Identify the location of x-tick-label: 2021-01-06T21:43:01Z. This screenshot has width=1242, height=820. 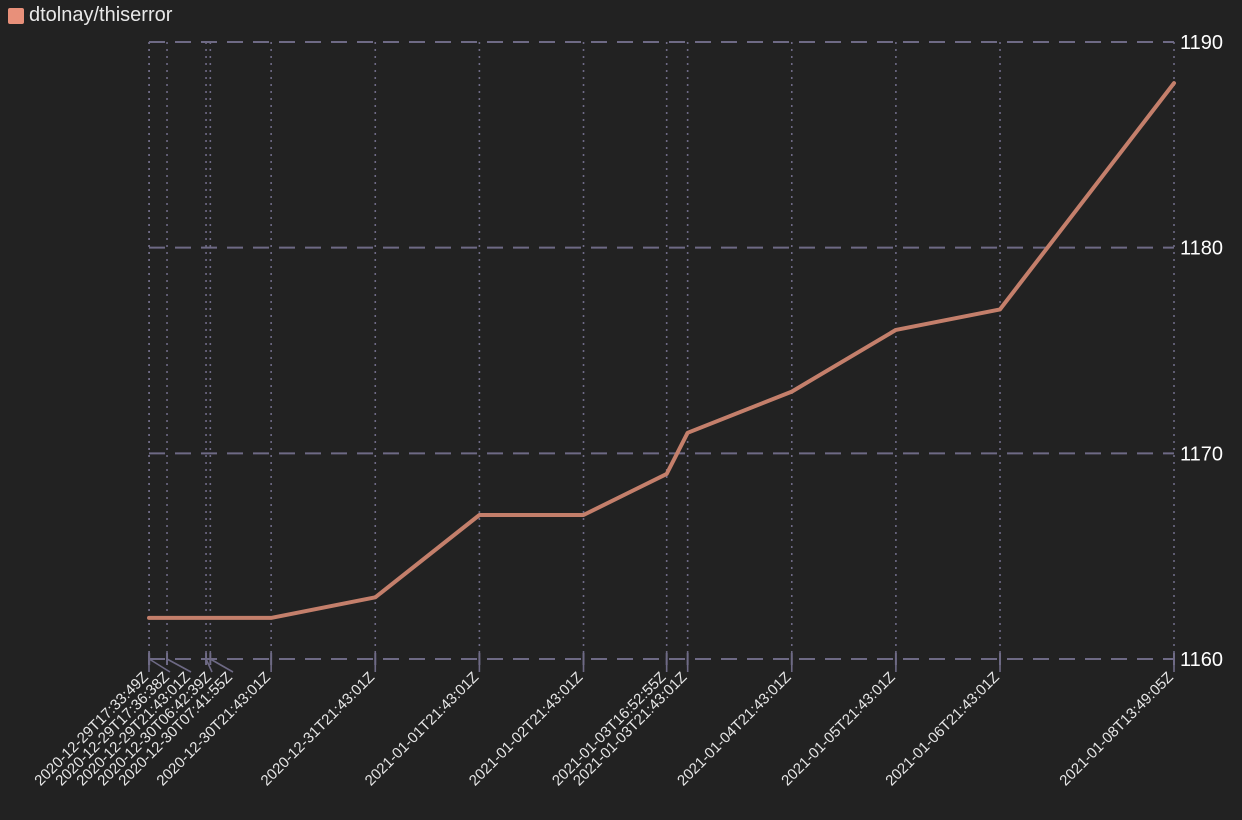
(942, 729).